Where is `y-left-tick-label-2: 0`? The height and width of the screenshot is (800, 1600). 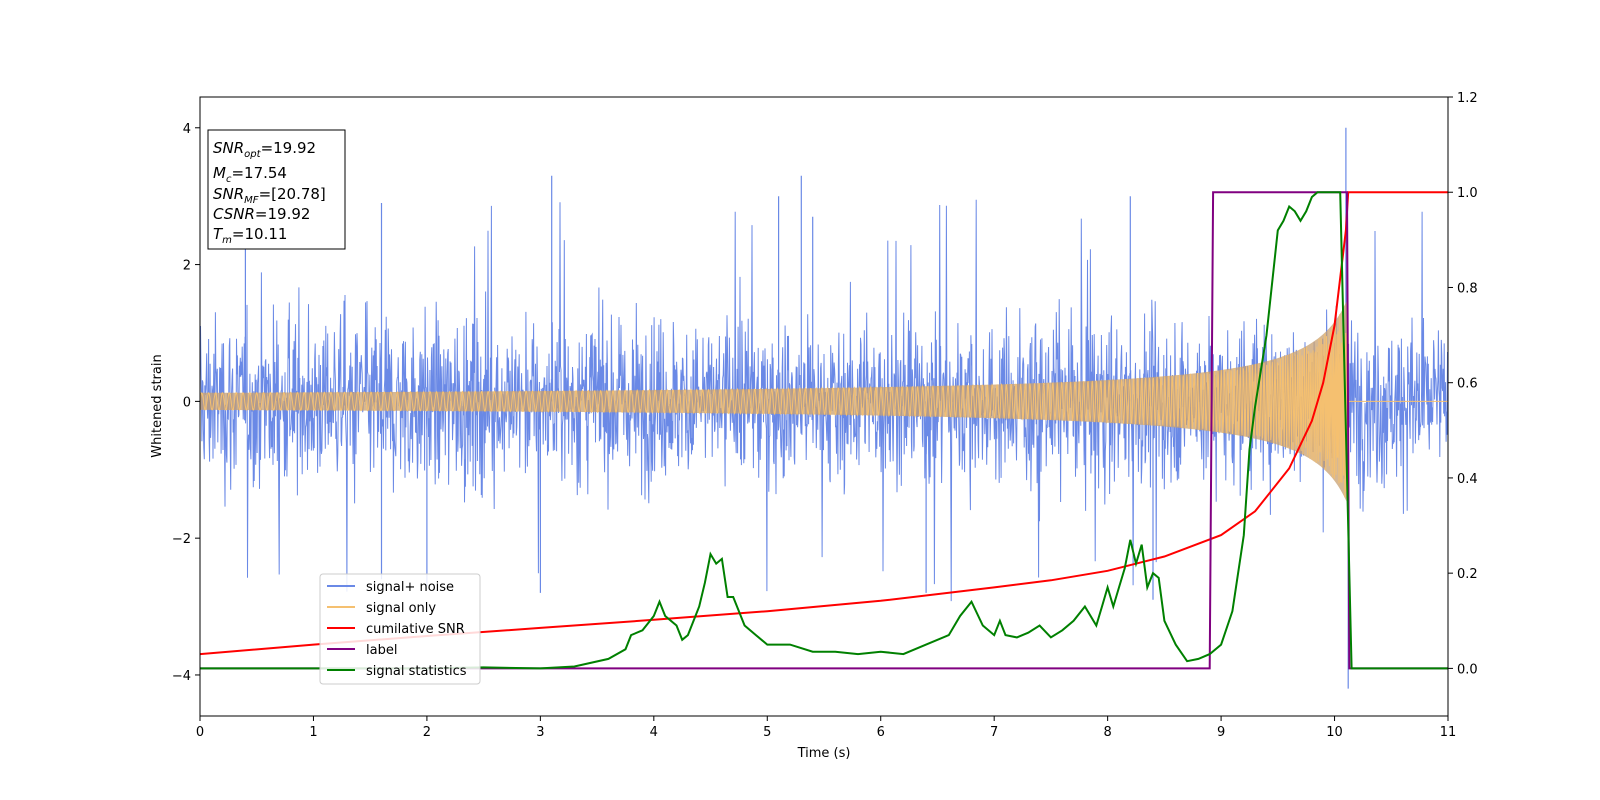
y-left-tick-label-2: 0 is located at coordinates (187, 402).